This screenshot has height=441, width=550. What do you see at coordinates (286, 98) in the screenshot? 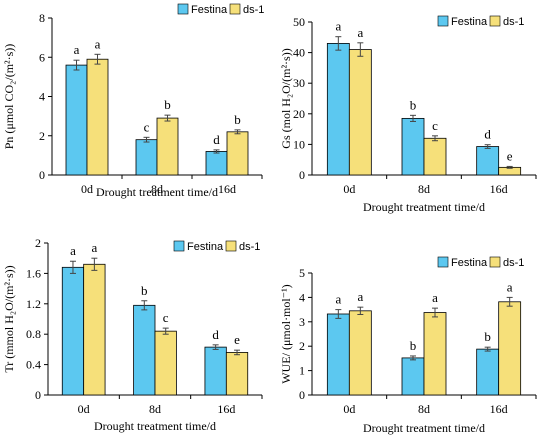
I see `y-axis-title: Gs (mol H₂O/(m²·s))` at bounding box center [286, 98].